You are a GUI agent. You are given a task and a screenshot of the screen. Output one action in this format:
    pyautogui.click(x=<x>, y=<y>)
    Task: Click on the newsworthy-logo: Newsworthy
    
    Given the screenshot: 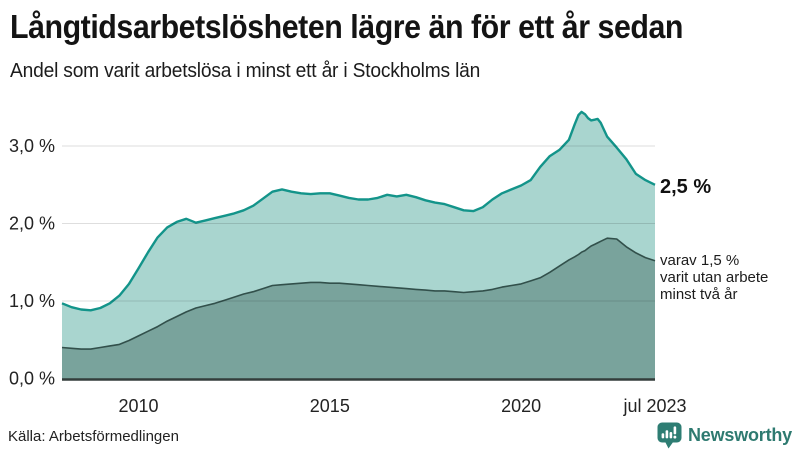 What is the action you would take?
    pyautogui.click(x=724, y=435)
    